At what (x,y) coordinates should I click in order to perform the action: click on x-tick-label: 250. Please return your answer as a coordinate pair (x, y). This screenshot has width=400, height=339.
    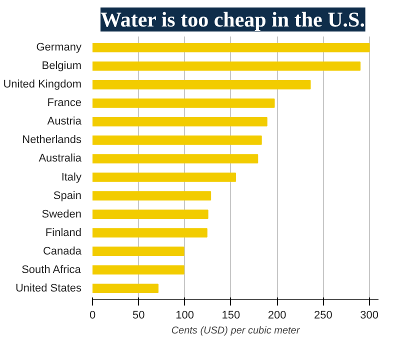
    Looking at the image, I should click on (323, 316).